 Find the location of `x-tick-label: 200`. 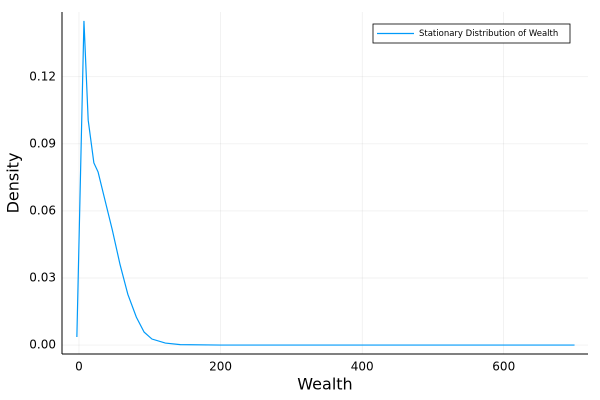

x-tick-label: 200 is located at coordinates (220, 367).